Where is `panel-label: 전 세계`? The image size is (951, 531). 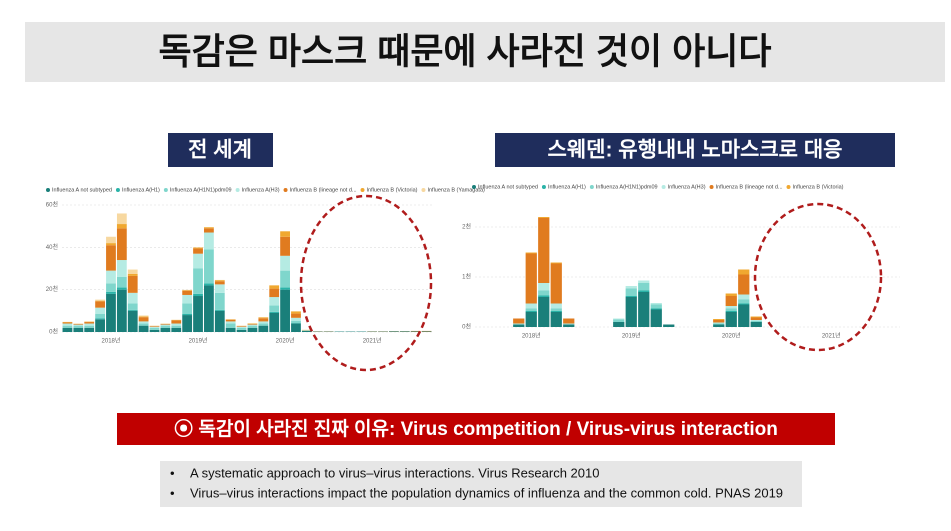 panel-label: 전 세계 is located at coordinates (220, 150).